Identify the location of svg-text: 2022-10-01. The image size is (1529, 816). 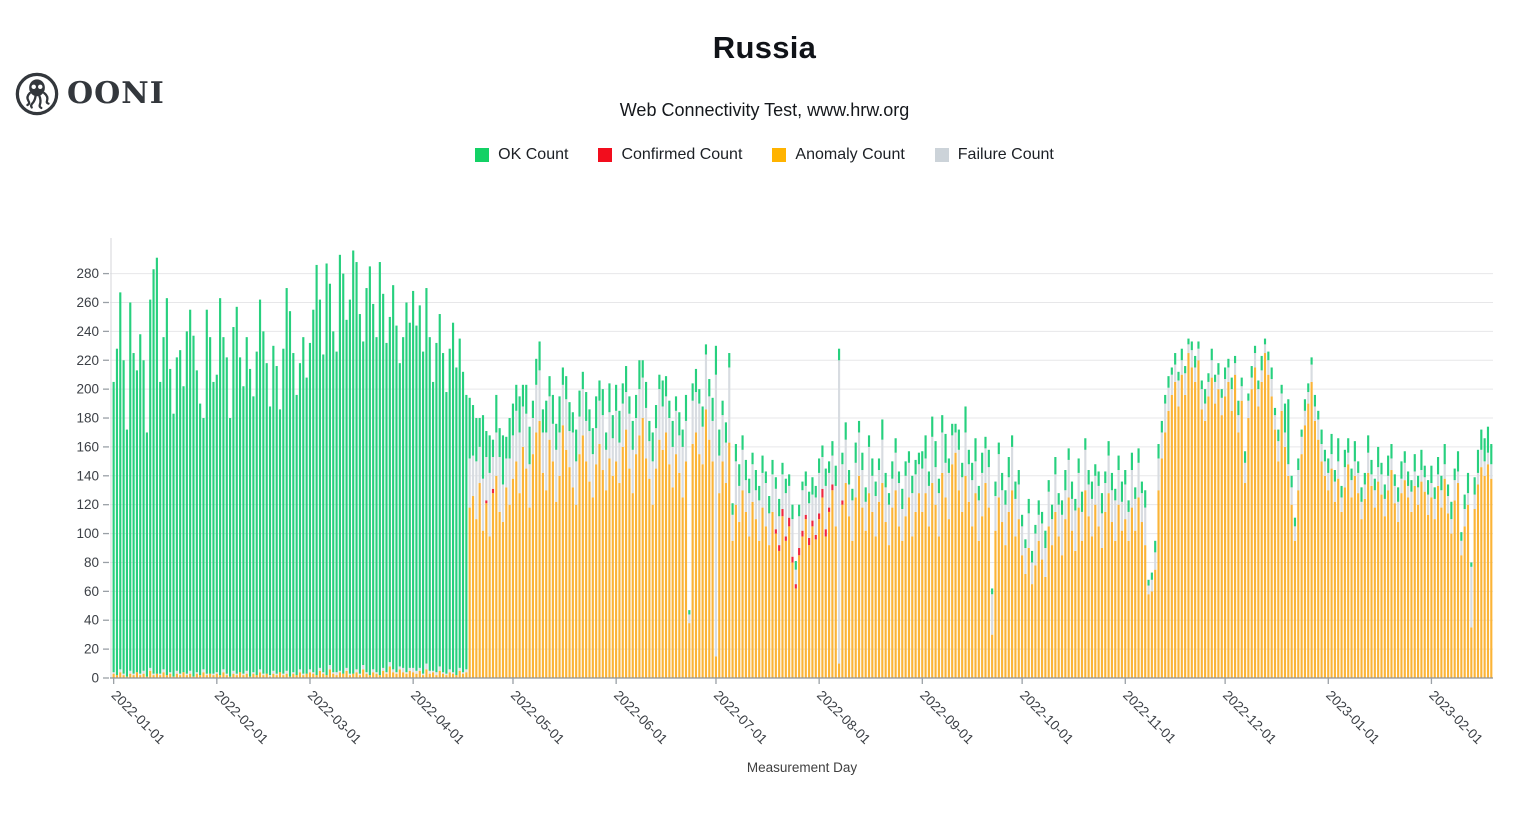
(1046, 717).